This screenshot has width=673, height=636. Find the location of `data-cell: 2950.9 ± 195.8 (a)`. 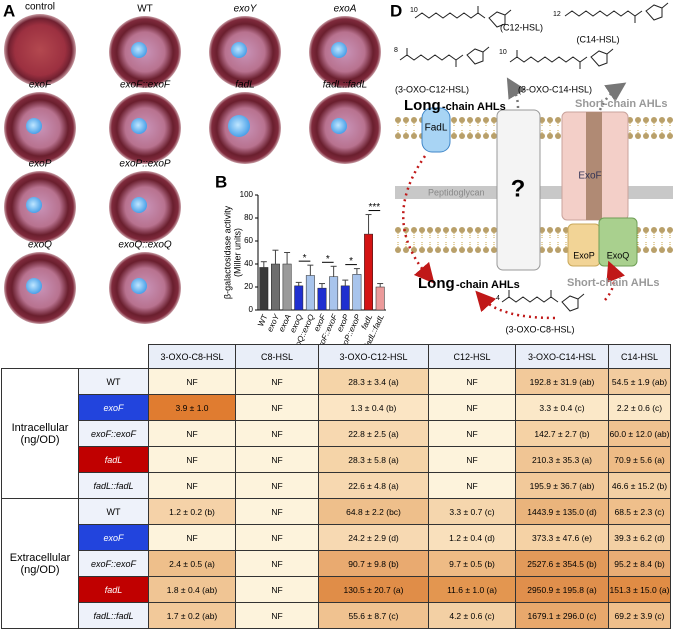

data-cell: 2950.9 ± 195.8 (a) is located at coordinates (562, 589).